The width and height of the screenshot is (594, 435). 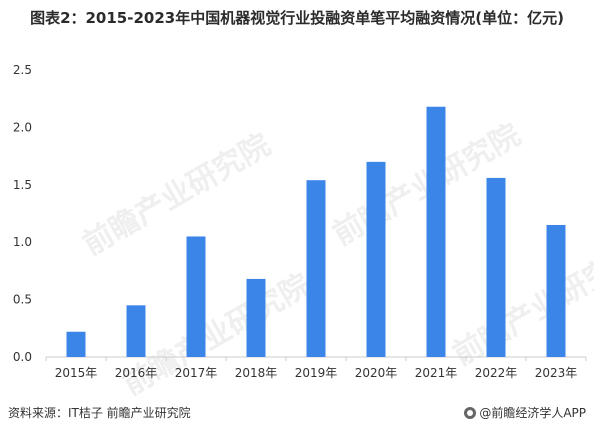 What do you see at coordinates (316, 373) in the screenshot?
I see `x-tick-label-4: 2019年` at bounding box center [316, 373].